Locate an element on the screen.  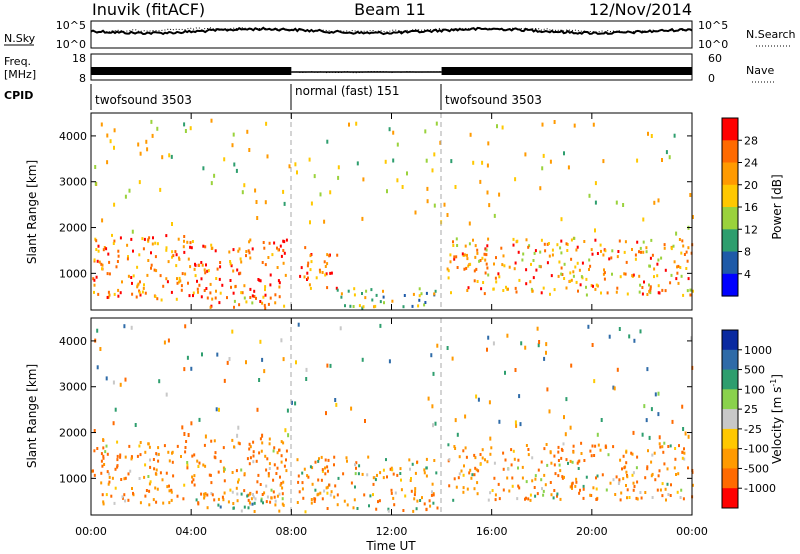
colorbar-tick-label: -500 is located at coordinates (756, 468).